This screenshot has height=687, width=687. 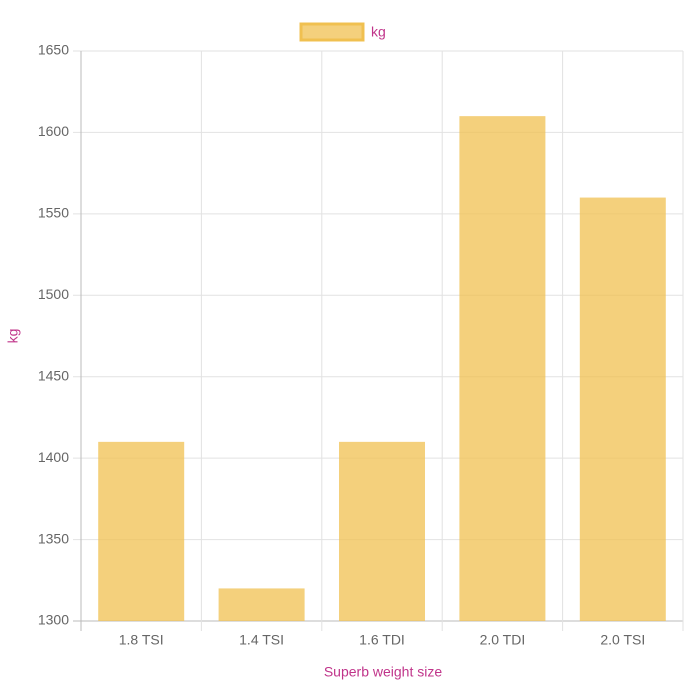 What do you see at coordinates (503, 640) in the screenshot?
I see `x-tick-label: 2.0 TDI` at bounding box center [503, 640].